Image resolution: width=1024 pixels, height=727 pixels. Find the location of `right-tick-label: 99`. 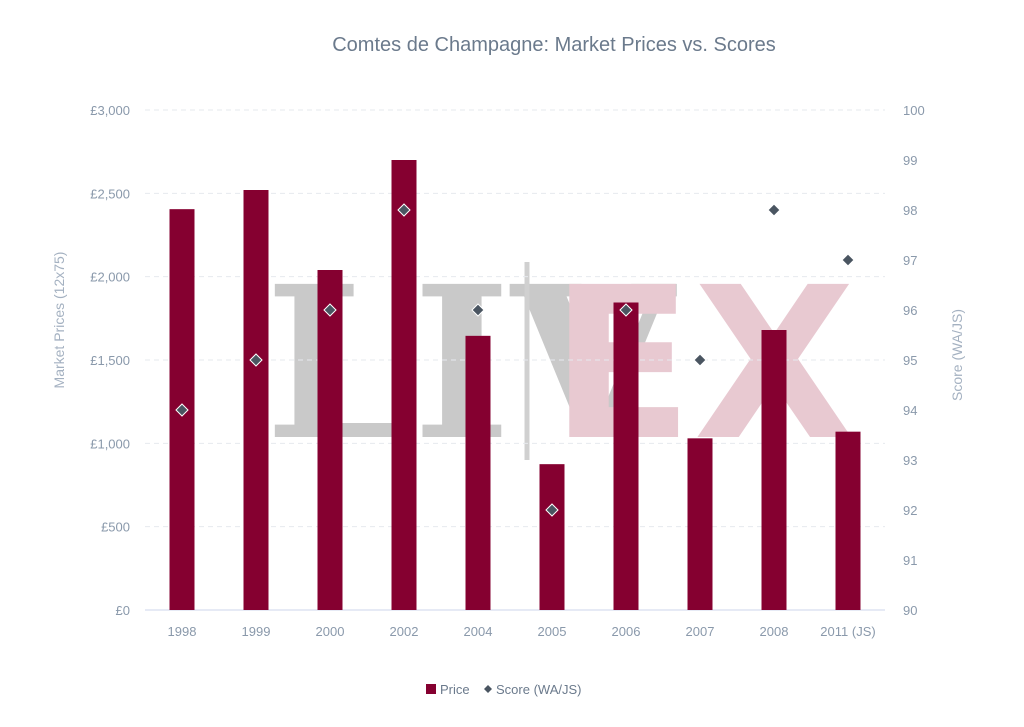

right-tick-label: 99 is located at coordinates (910, 160).